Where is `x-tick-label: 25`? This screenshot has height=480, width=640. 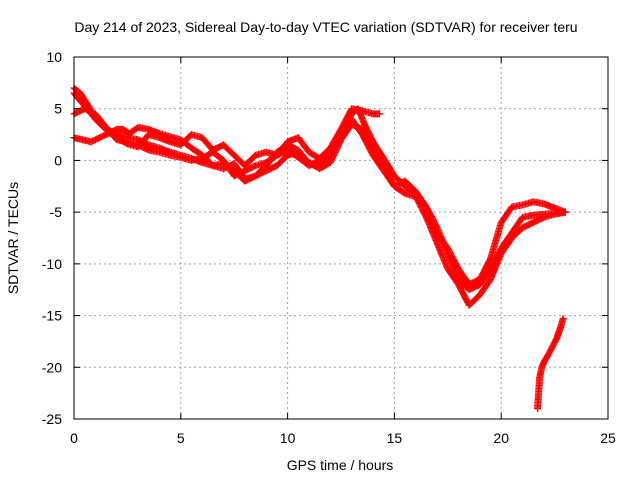
x-tick-label: 25 is located at coordinates (608, 438).